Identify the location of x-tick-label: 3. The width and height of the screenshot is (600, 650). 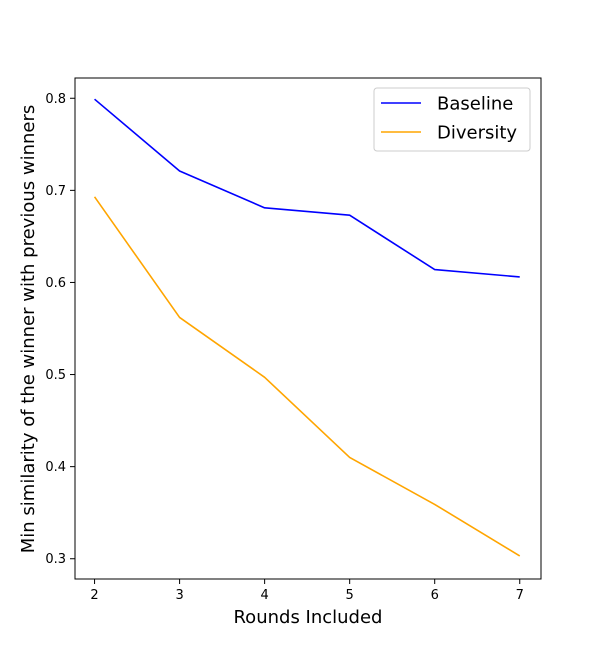
(179, 595).